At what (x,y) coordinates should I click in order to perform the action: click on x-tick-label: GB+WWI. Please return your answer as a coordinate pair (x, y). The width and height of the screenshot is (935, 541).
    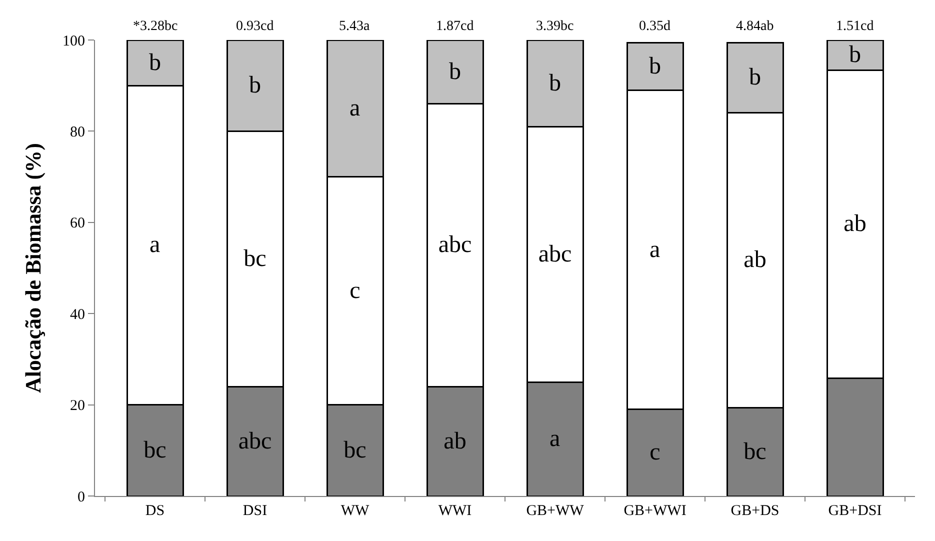
    Looking at the image, I should click on (655, 511).